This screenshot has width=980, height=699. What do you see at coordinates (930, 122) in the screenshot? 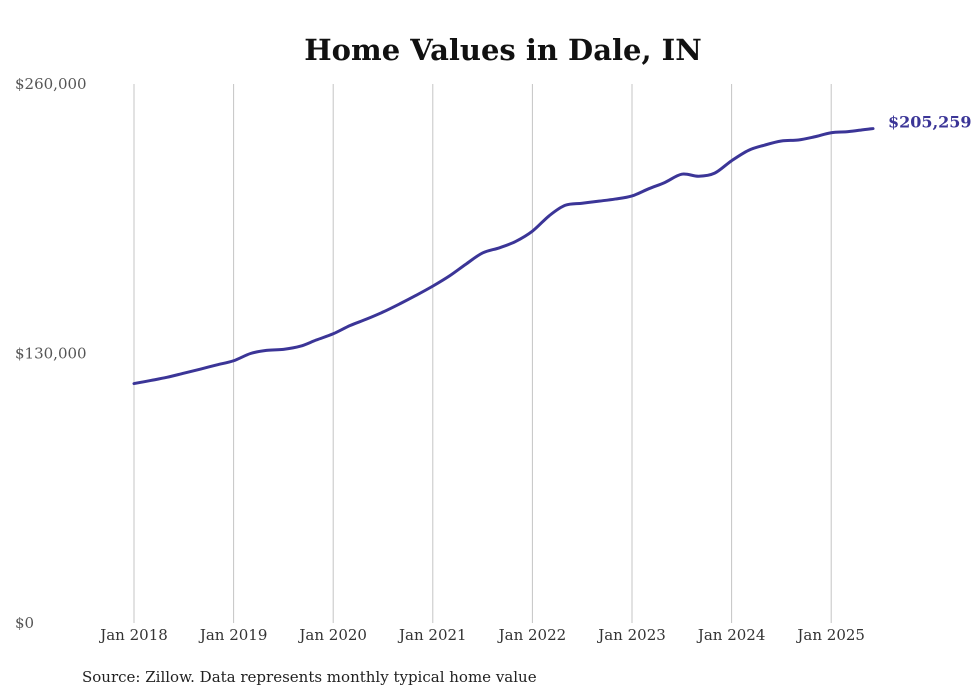
I see `end-value-label: $205,259` at bounding box center [930, 122].